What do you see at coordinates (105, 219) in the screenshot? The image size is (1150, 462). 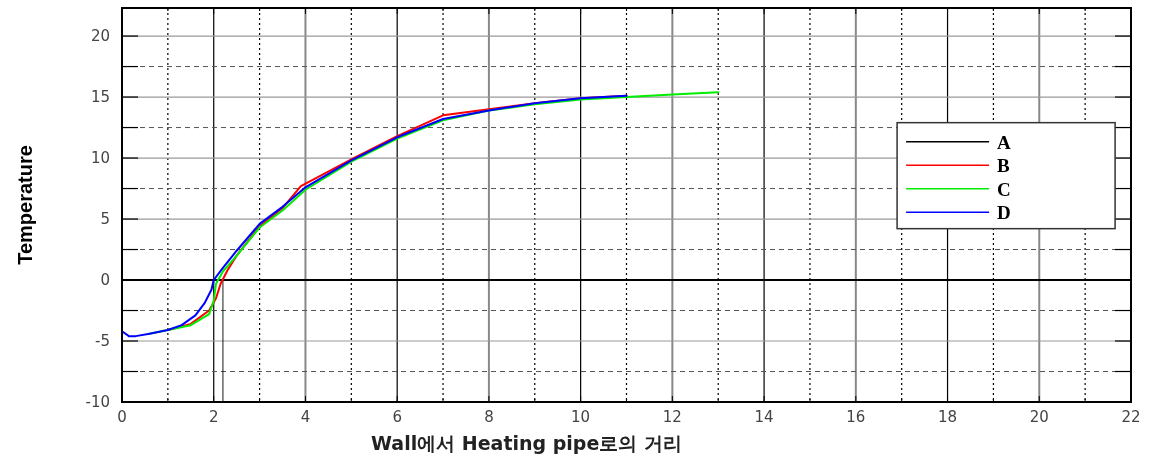 I see `y-tick-label: 5` at bounding box center [105, 219].